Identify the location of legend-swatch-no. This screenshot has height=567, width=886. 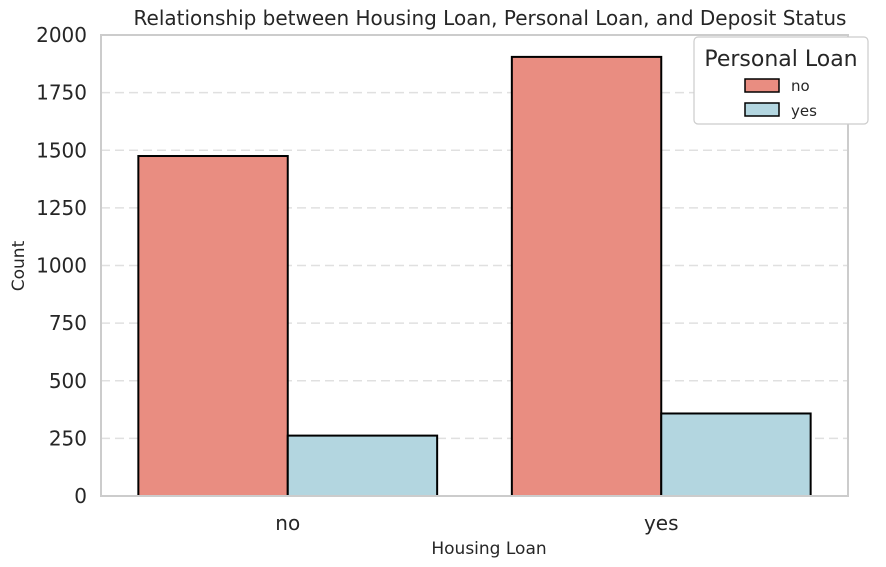
(762, 85).